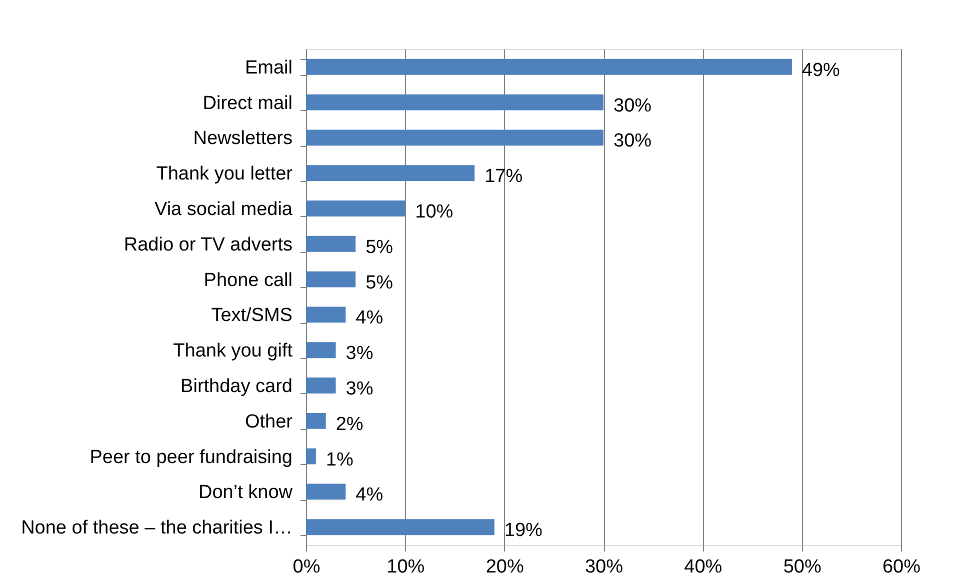 This screenshot has width=963, height=588. Describe the element at coordinates (821, 70) in the screenshot. I see `data-label: 49%` at that location.